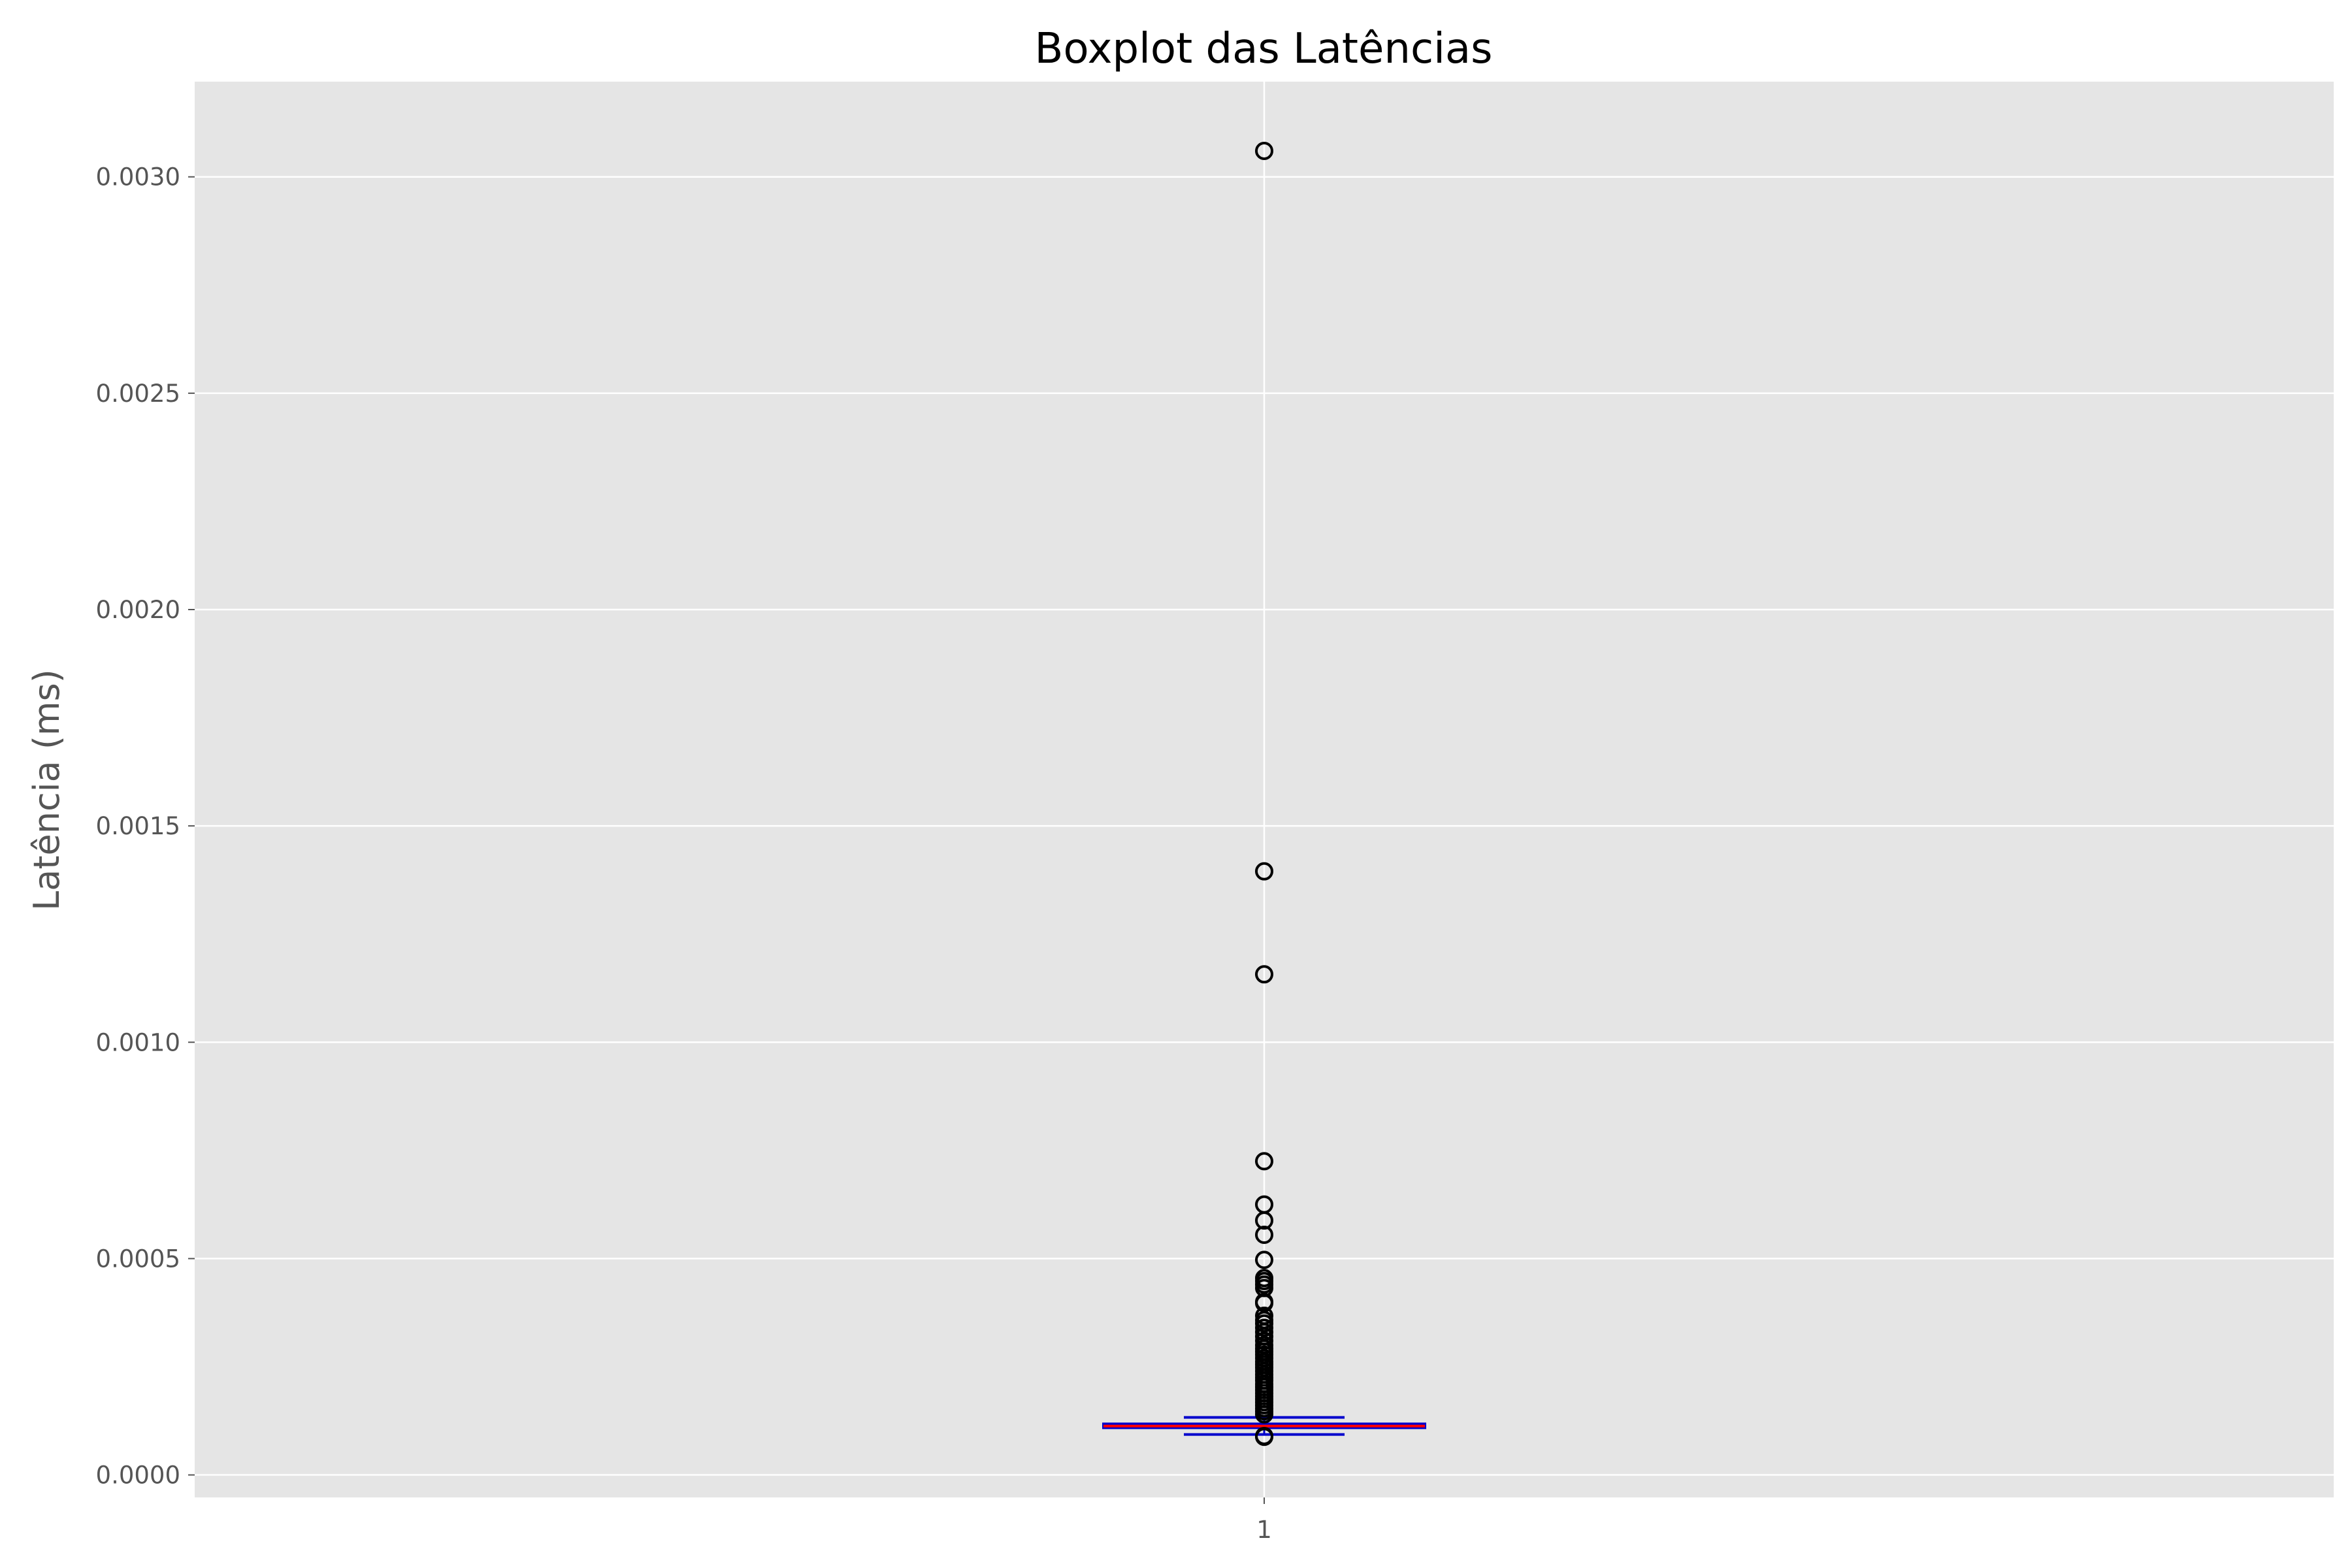 The height and width of the screenshot is (1568, 2352). I want to click on y-tick-label: 0.0010, so click(138, 1042).